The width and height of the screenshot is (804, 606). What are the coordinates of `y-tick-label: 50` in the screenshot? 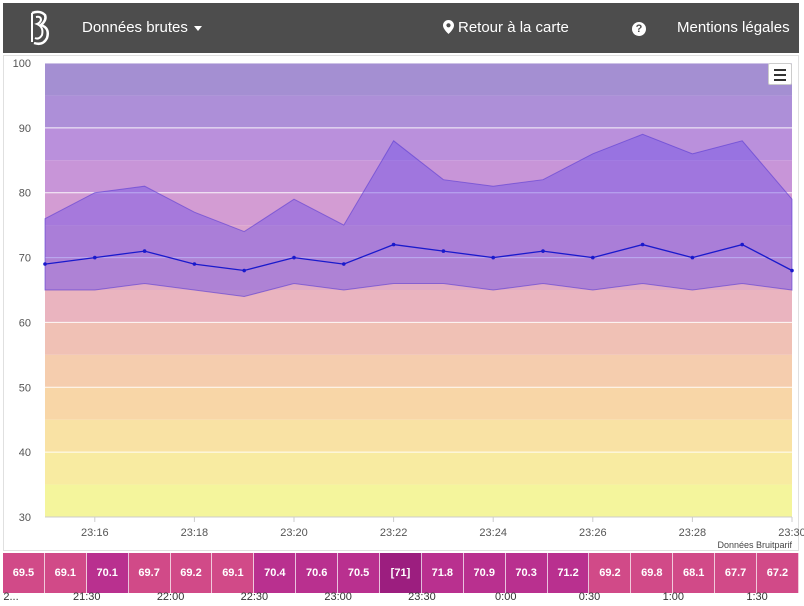 It's located at (25, 388).